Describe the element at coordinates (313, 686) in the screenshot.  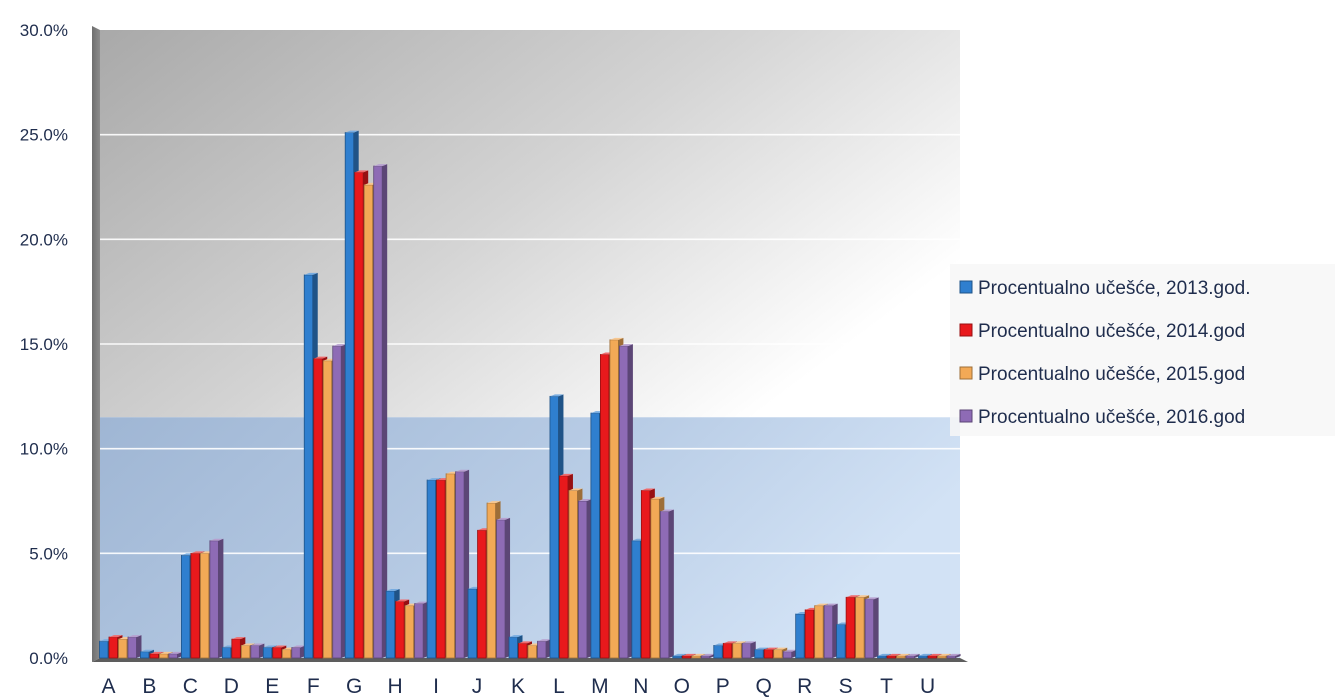
I see `x-tick-label: F` at that location.